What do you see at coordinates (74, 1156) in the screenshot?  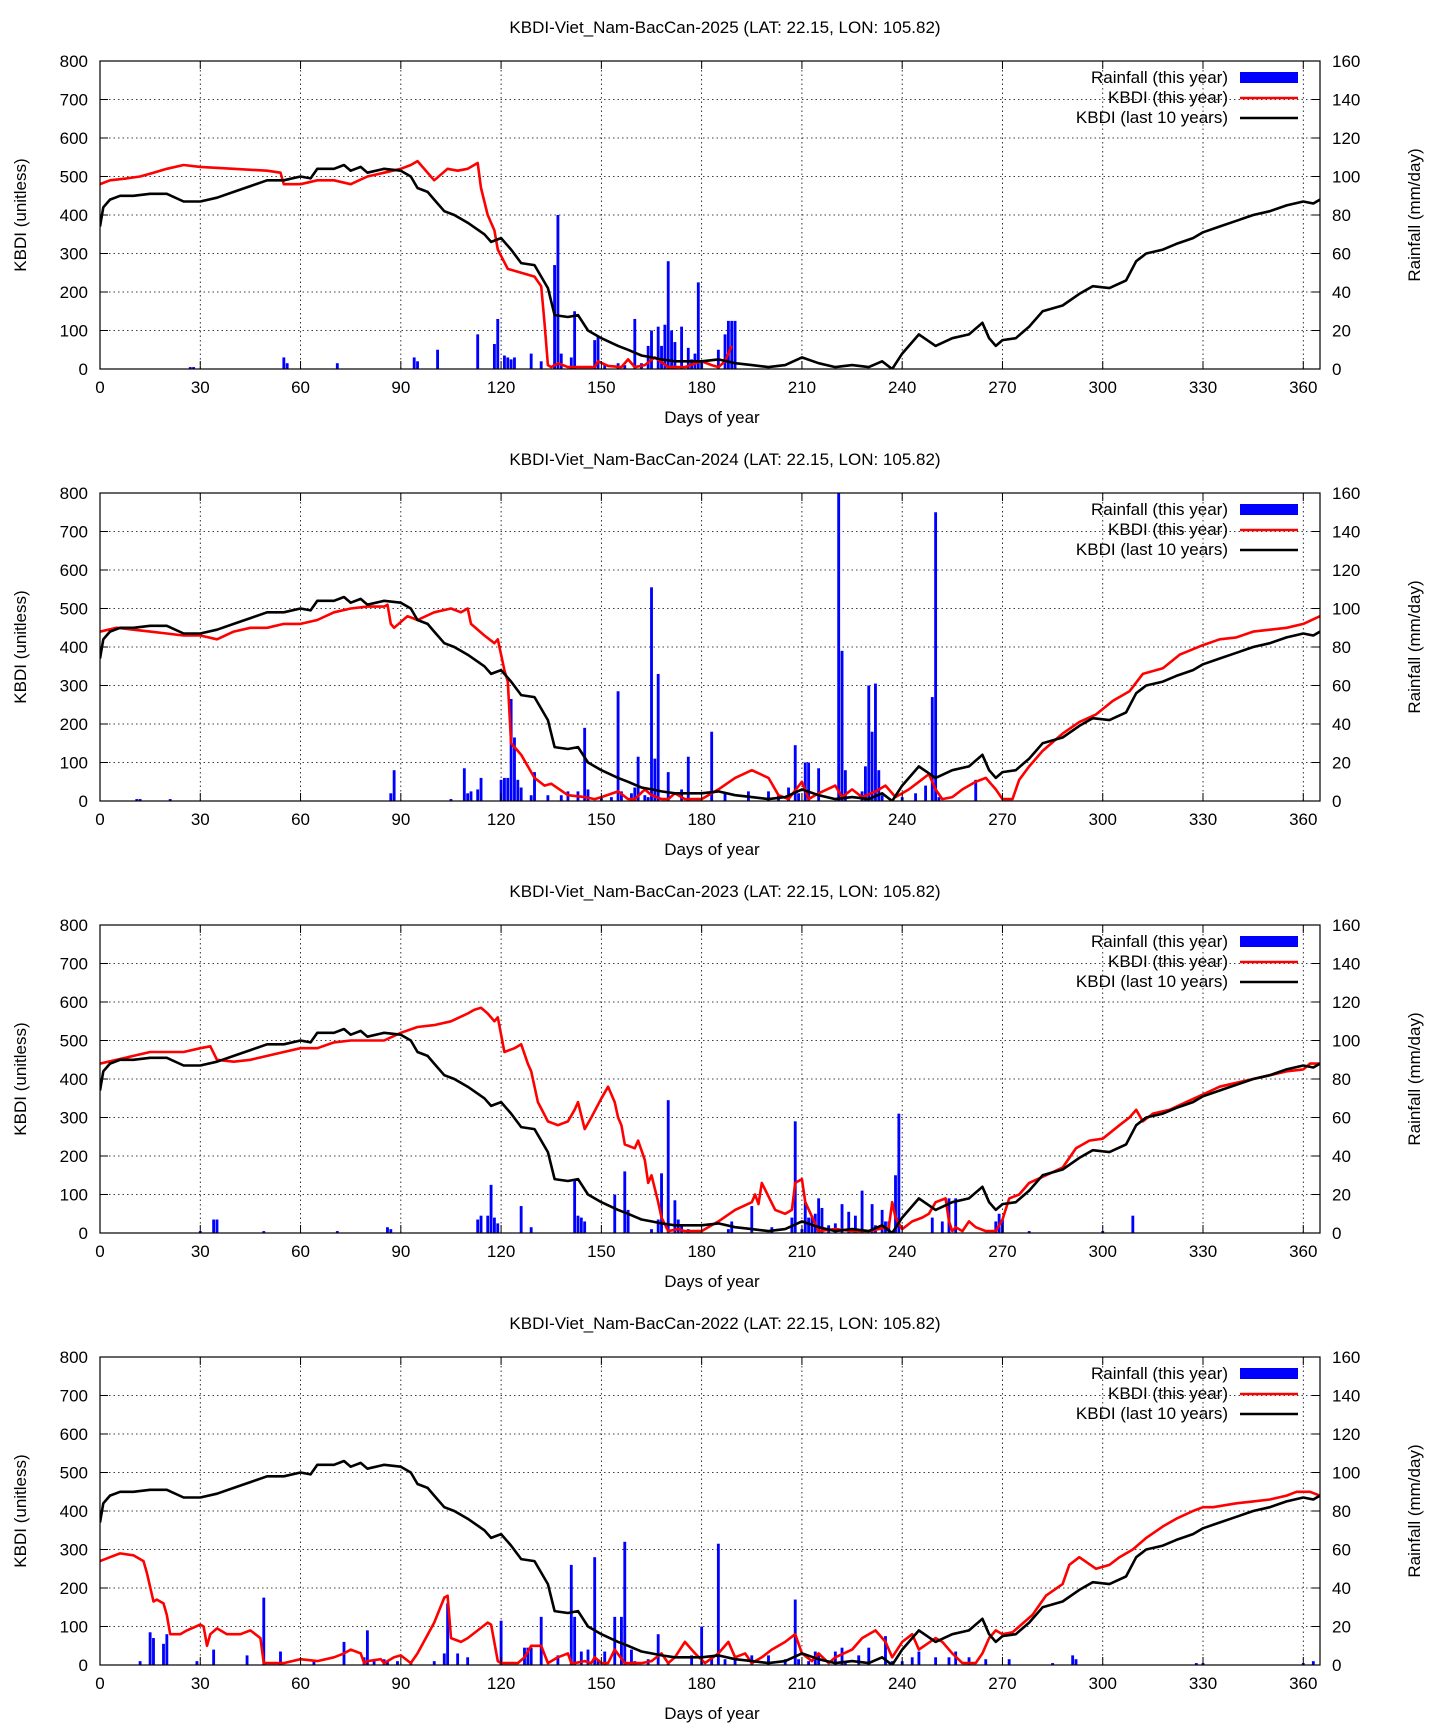 I see `y-tick-label: 200` at bounding box center [74, 1156].